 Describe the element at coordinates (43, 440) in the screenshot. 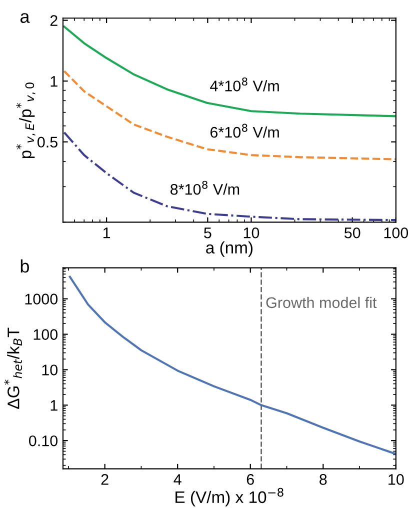

I see `y-tick-label: 0.10` at that location.